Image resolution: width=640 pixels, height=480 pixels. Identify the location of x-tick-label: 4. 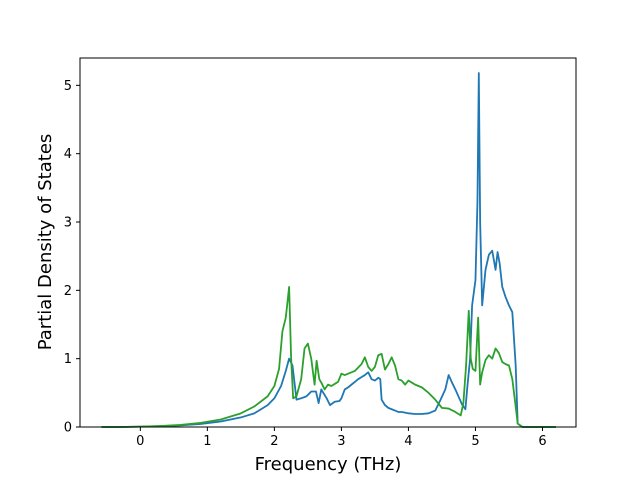
(408, 441).